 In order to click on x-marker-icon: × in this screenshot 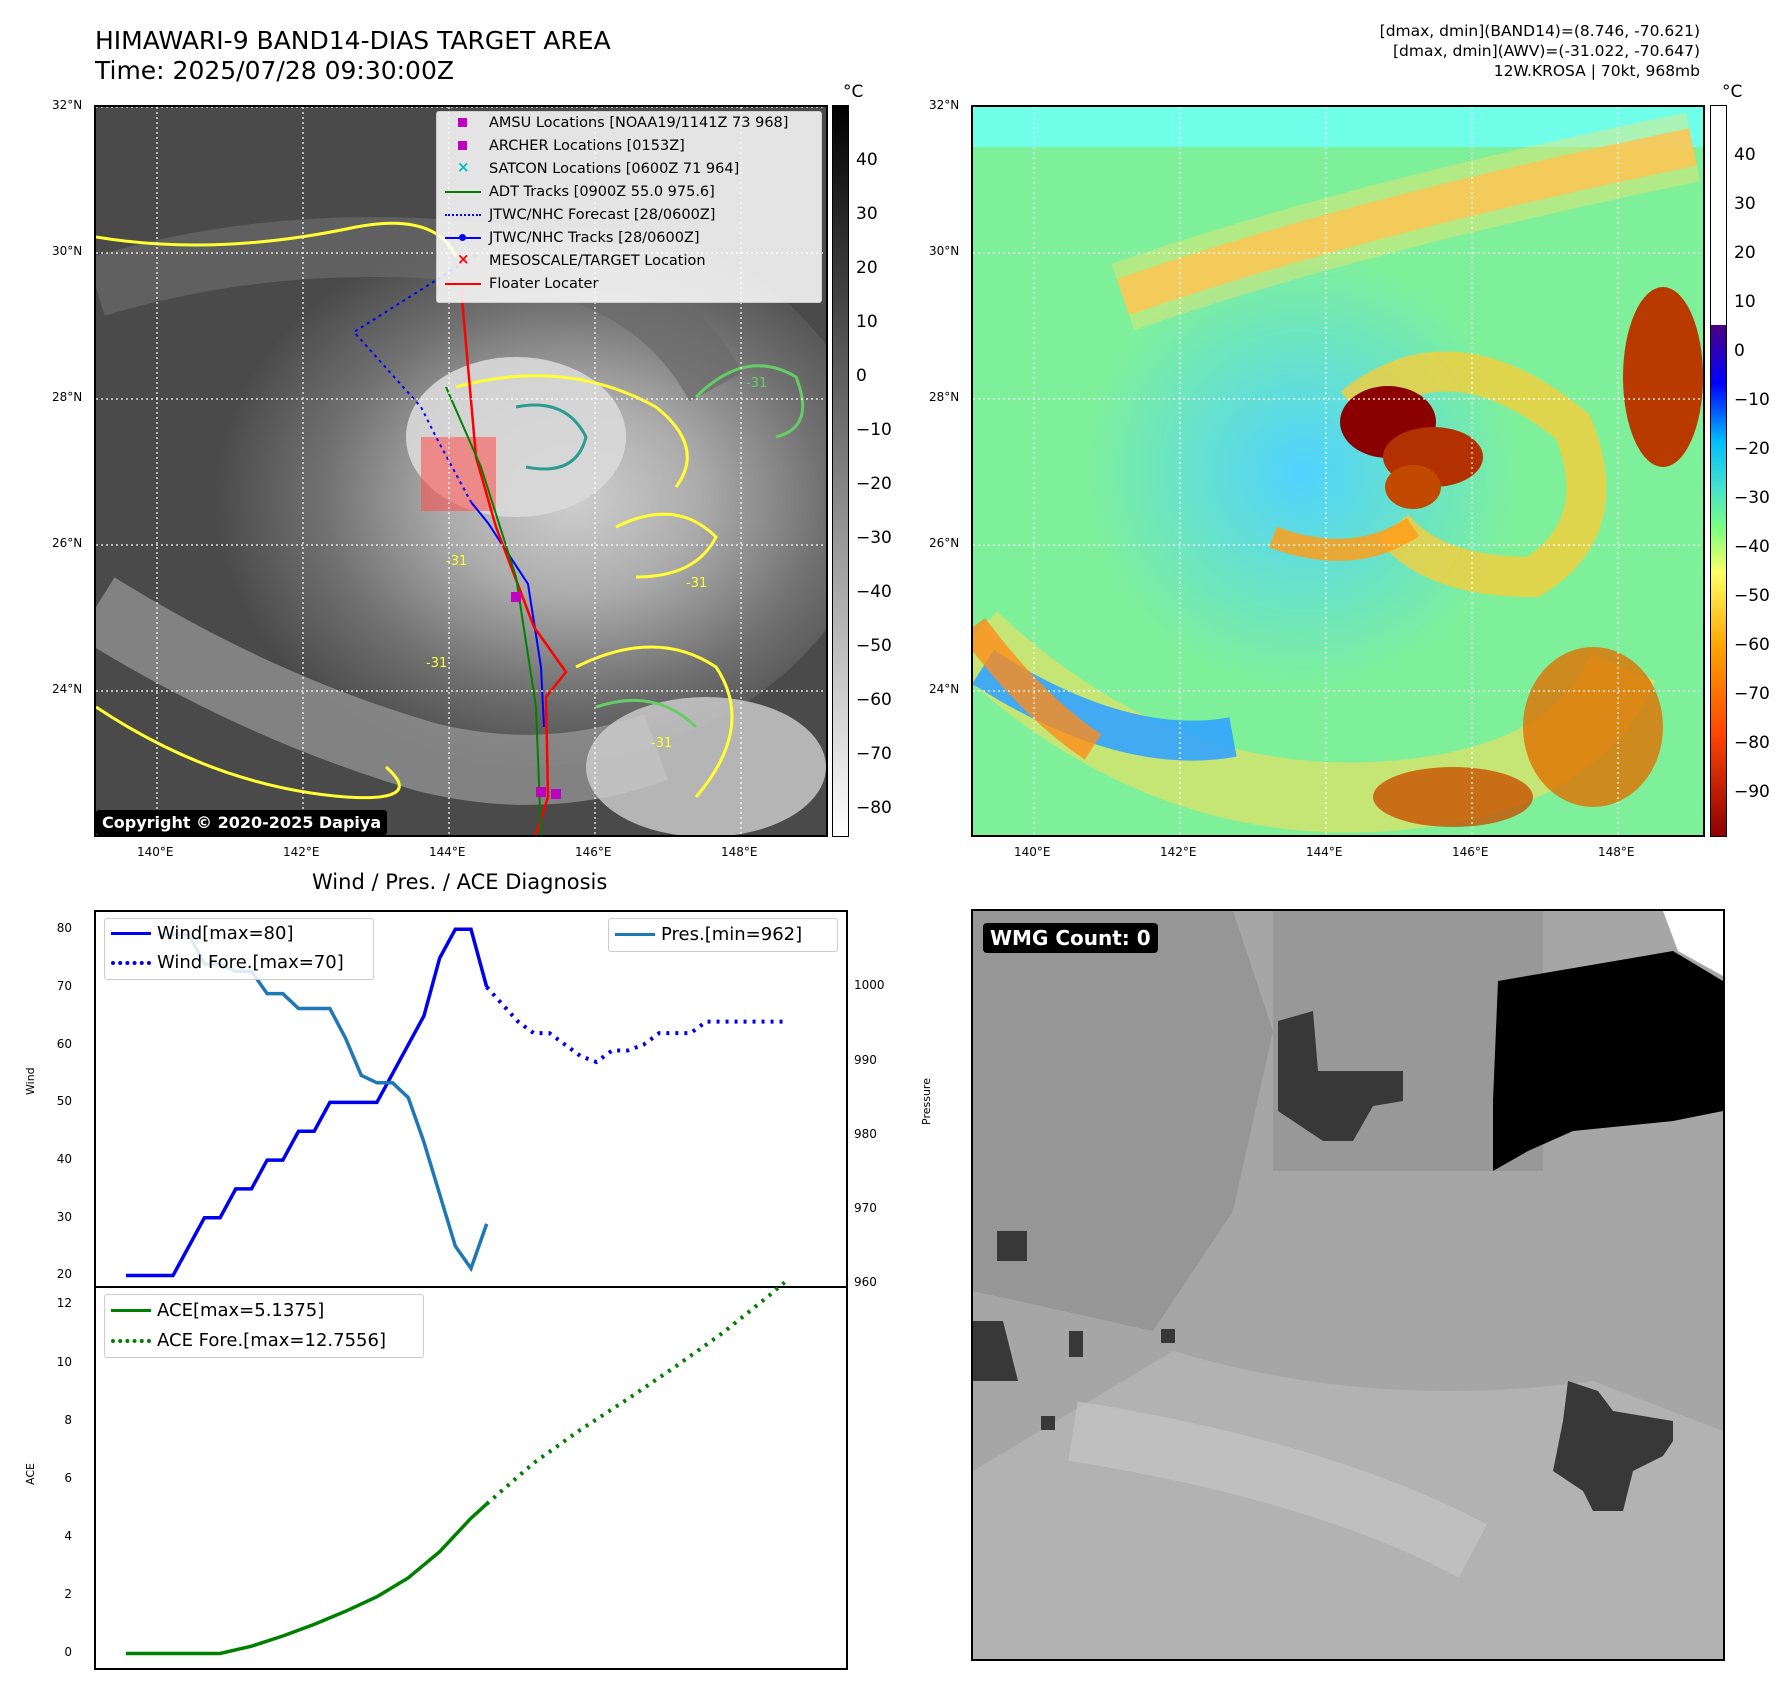, I will do `click(463, 167)`.